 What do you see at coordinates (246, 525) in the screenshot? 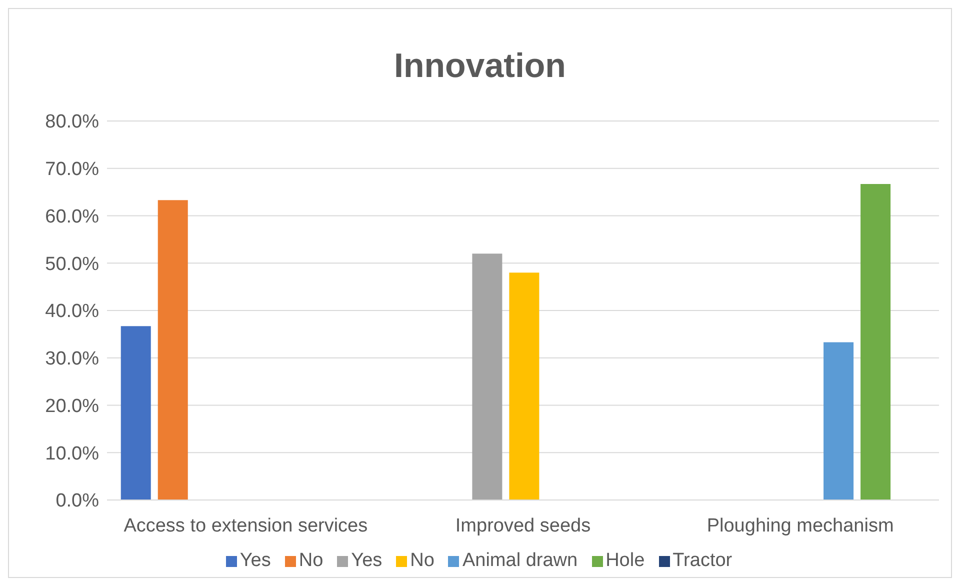
I see `x-tick-label: Access to extension services` at bounding box center [246, 525].